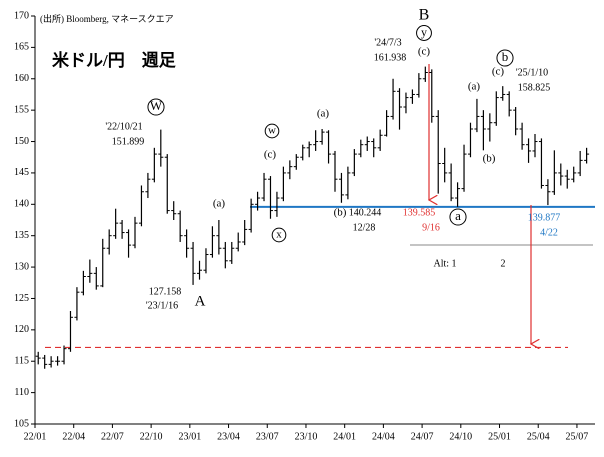  Describe the element at coordinates (364, 227) in the screenshot. I see `annotation: 12/28` at that location.